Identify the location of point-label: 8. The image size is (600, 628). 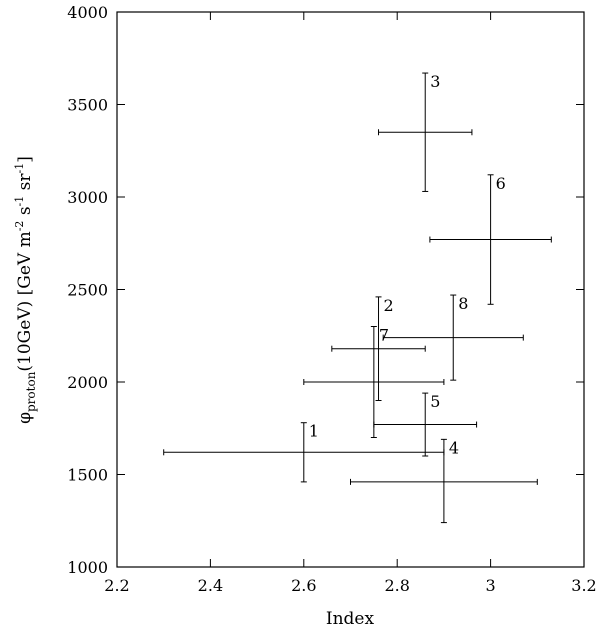
(463, 303).